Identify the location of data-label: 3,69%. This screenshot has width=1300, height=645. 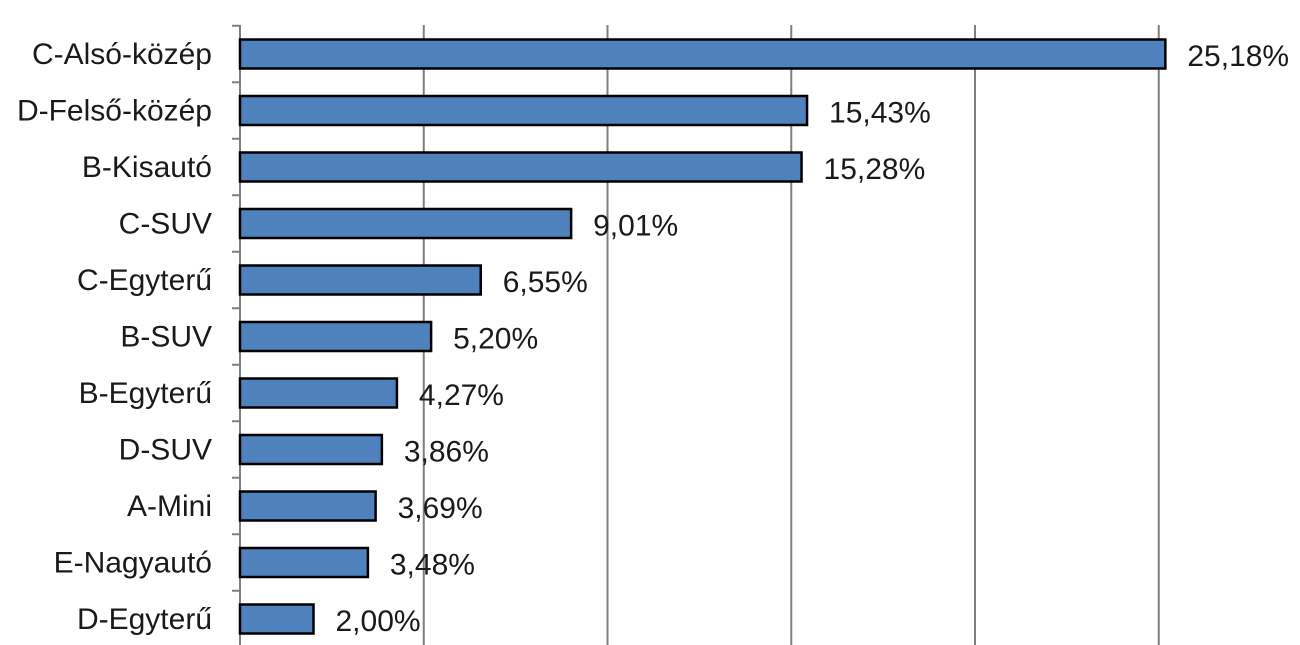
(440, 508).